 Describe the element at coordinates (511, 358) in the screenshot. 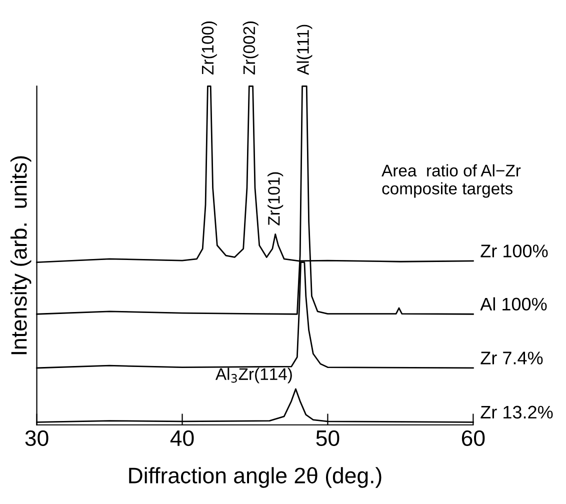

I see `series-label: Zr 7.4%` at that location.